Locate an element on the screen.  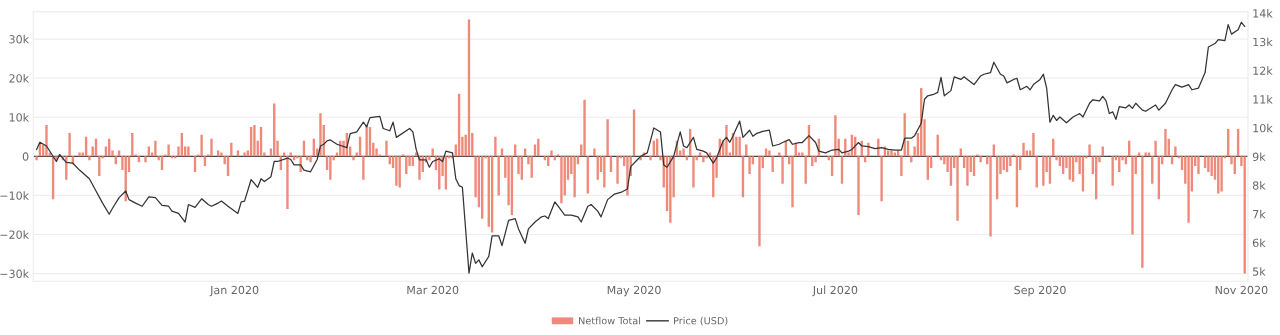
y2-tick-label: 9k is located at coordinates (1259, 156).